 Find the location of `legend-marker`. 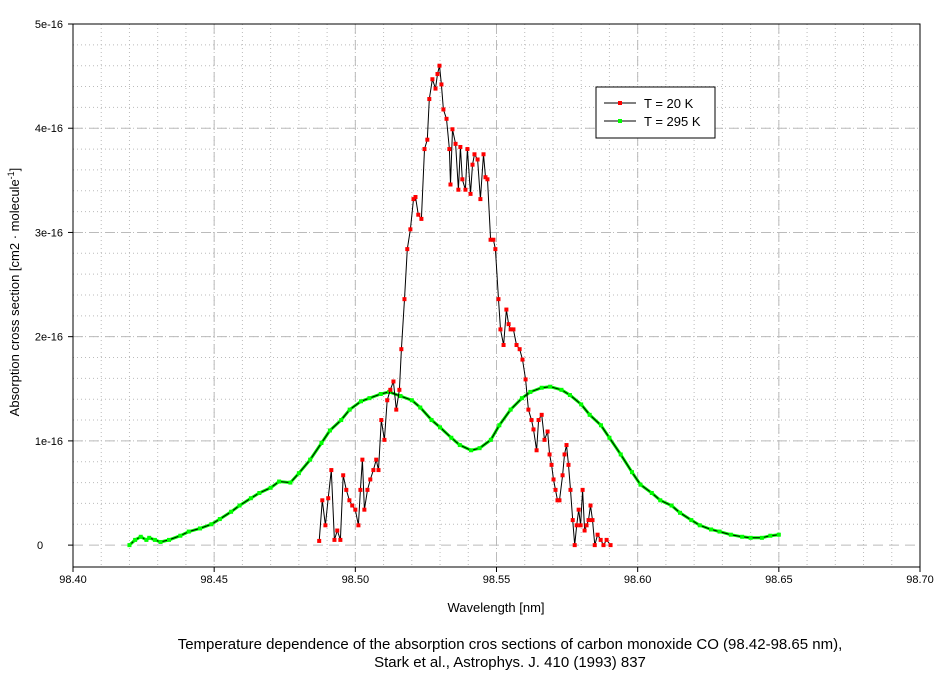

legend-marker is located at coordinates (620, 103).